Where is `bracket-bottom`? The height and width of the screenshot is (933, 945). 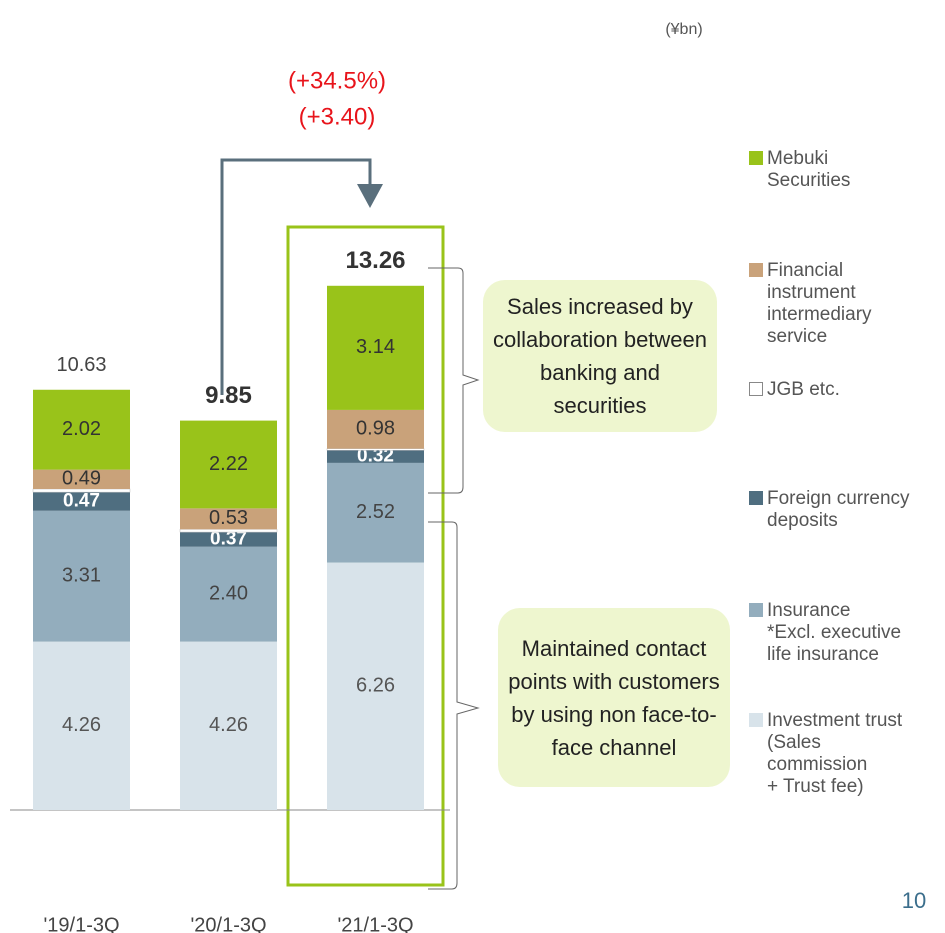 bracket-bottom is located at coordinates (454, 705).